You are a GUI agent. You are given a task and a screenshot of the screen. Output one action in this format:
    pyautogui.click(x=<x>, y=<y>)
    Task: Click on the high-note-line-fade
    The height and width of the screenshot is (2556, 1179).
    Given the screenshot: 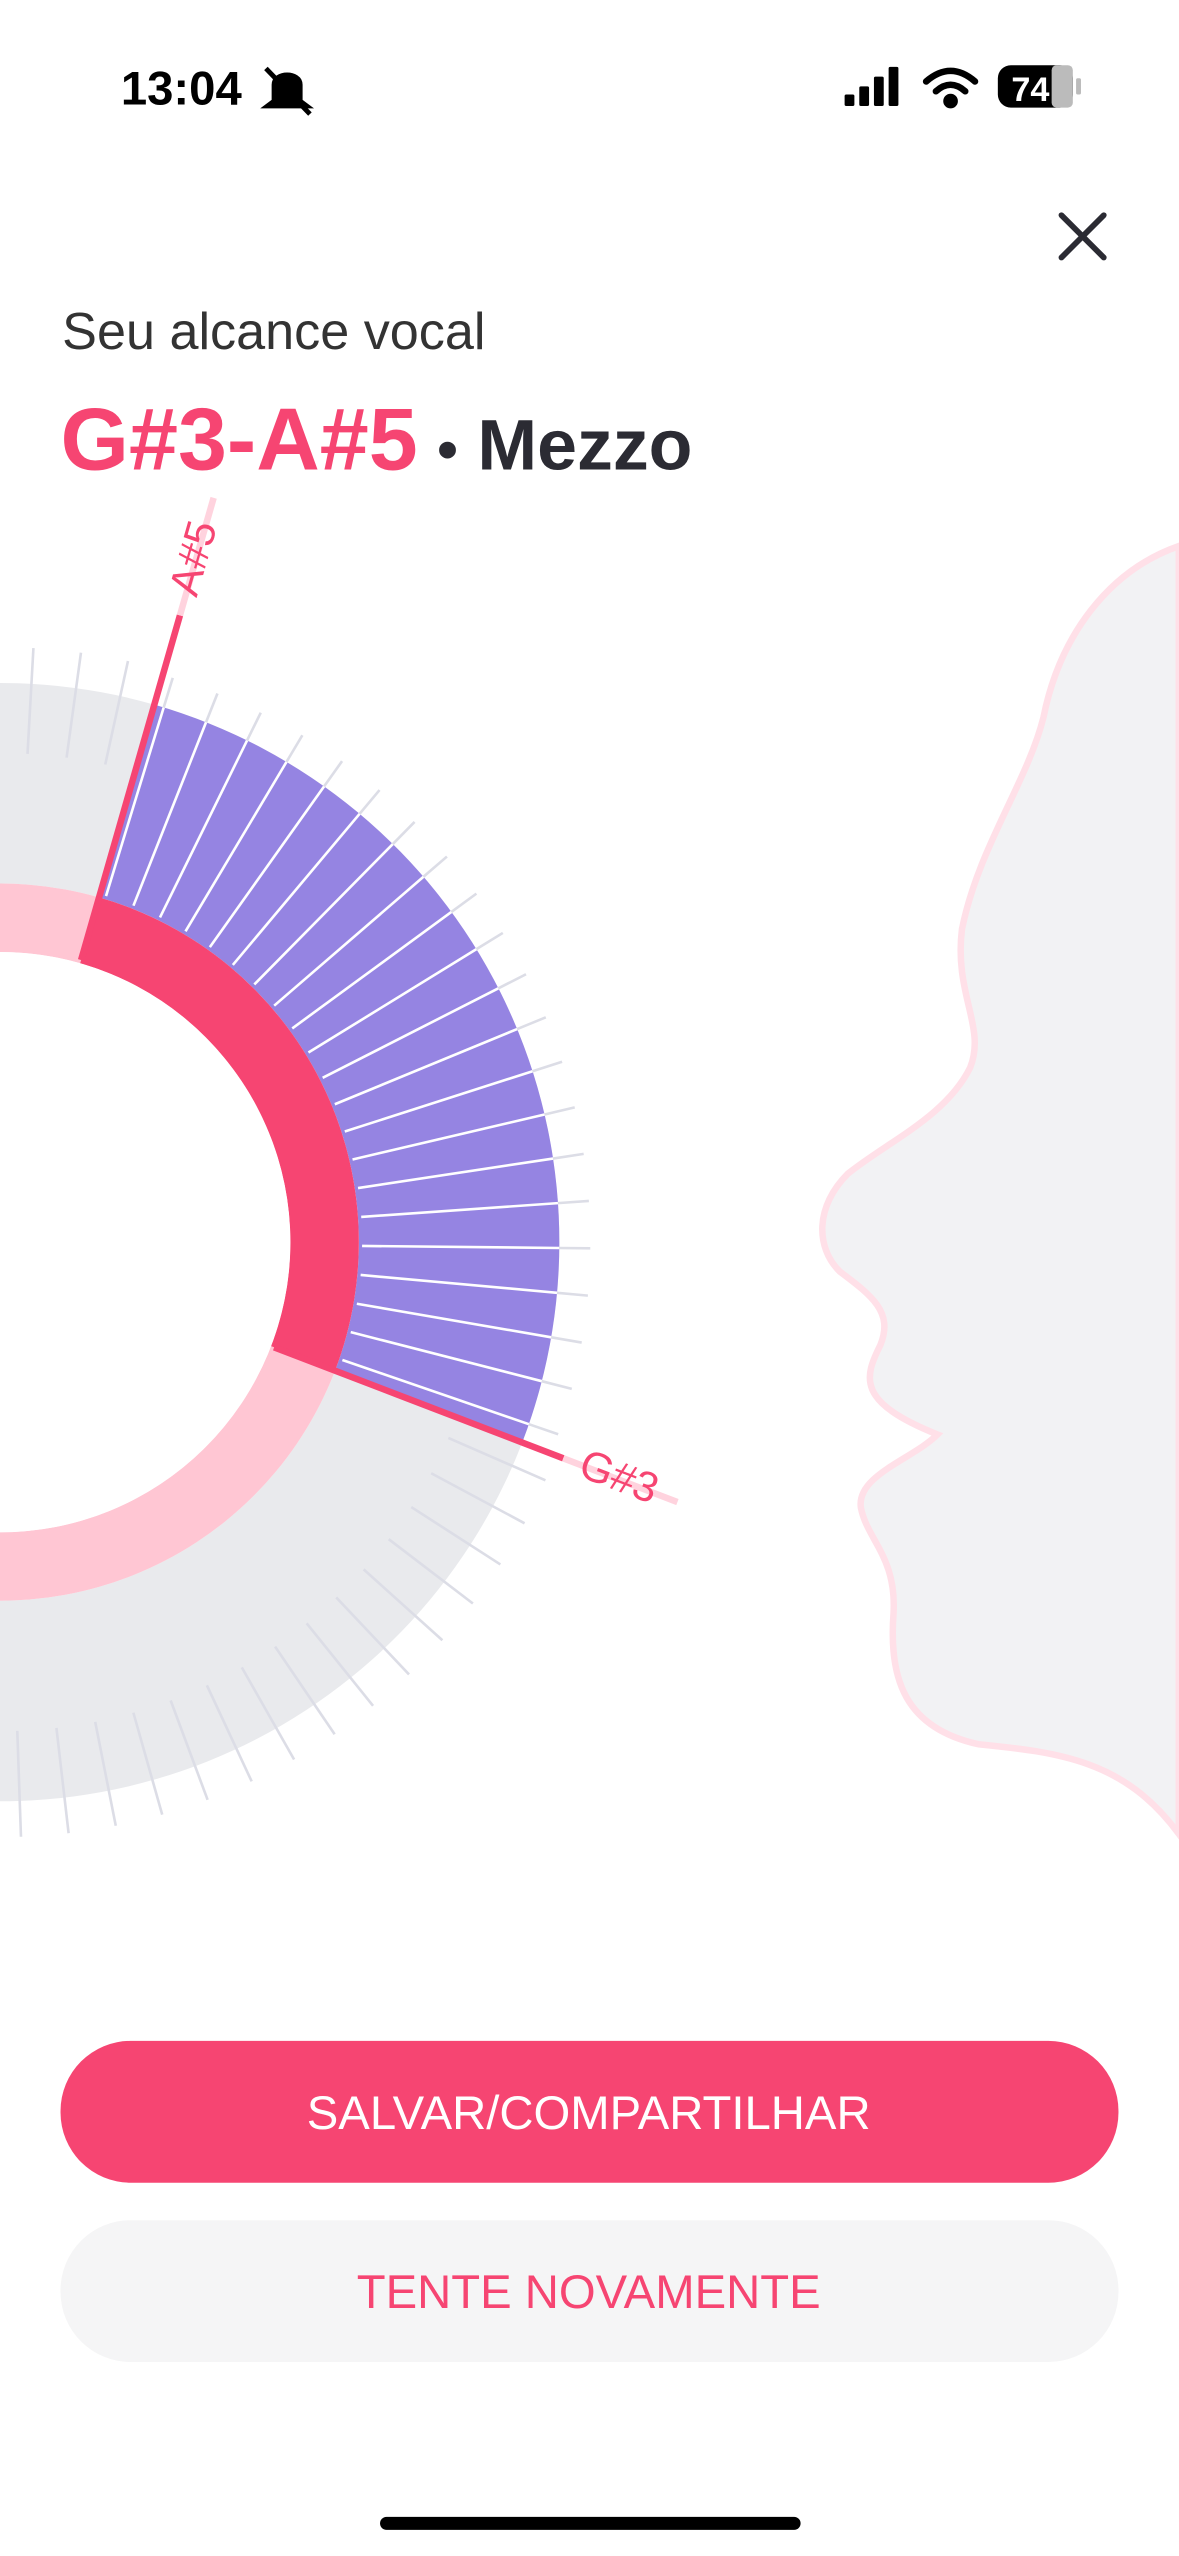 What is the action you would take?
    pyautogui.click(x=196, y=556)
    